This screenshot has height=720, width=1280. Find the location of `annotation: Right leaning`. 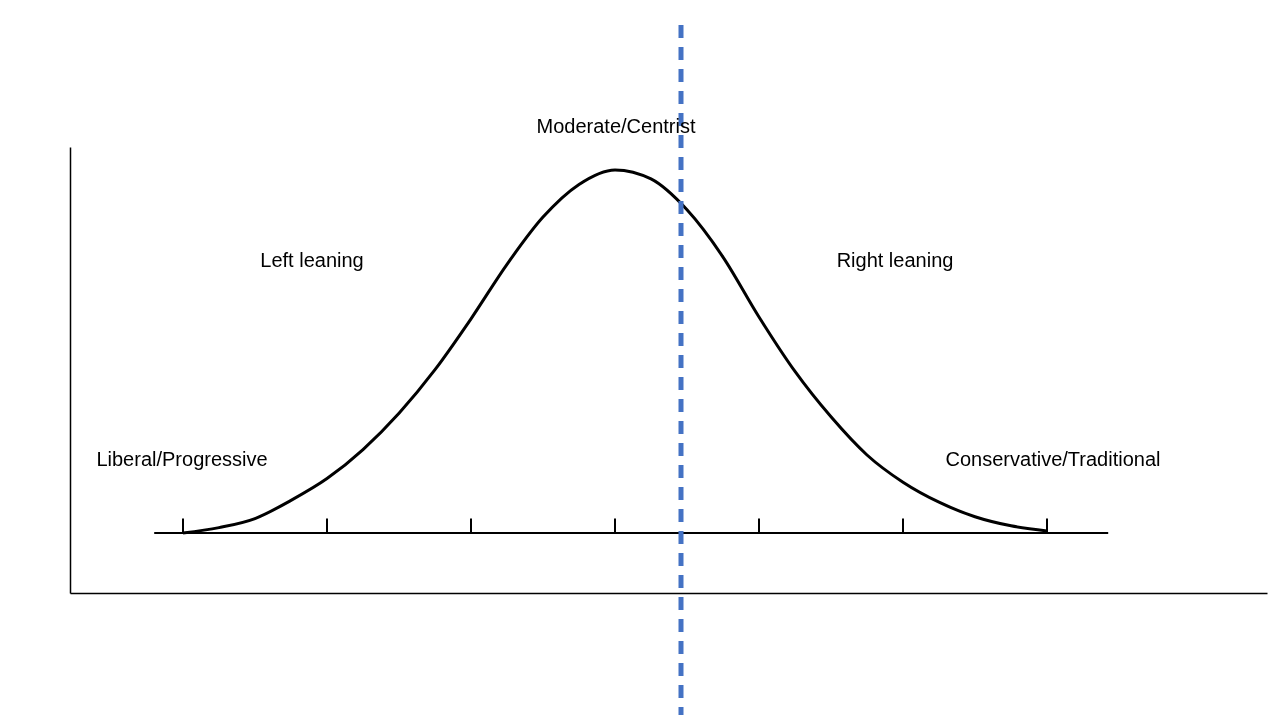

annotation: Right leaning is located at coordinates (895, 260).